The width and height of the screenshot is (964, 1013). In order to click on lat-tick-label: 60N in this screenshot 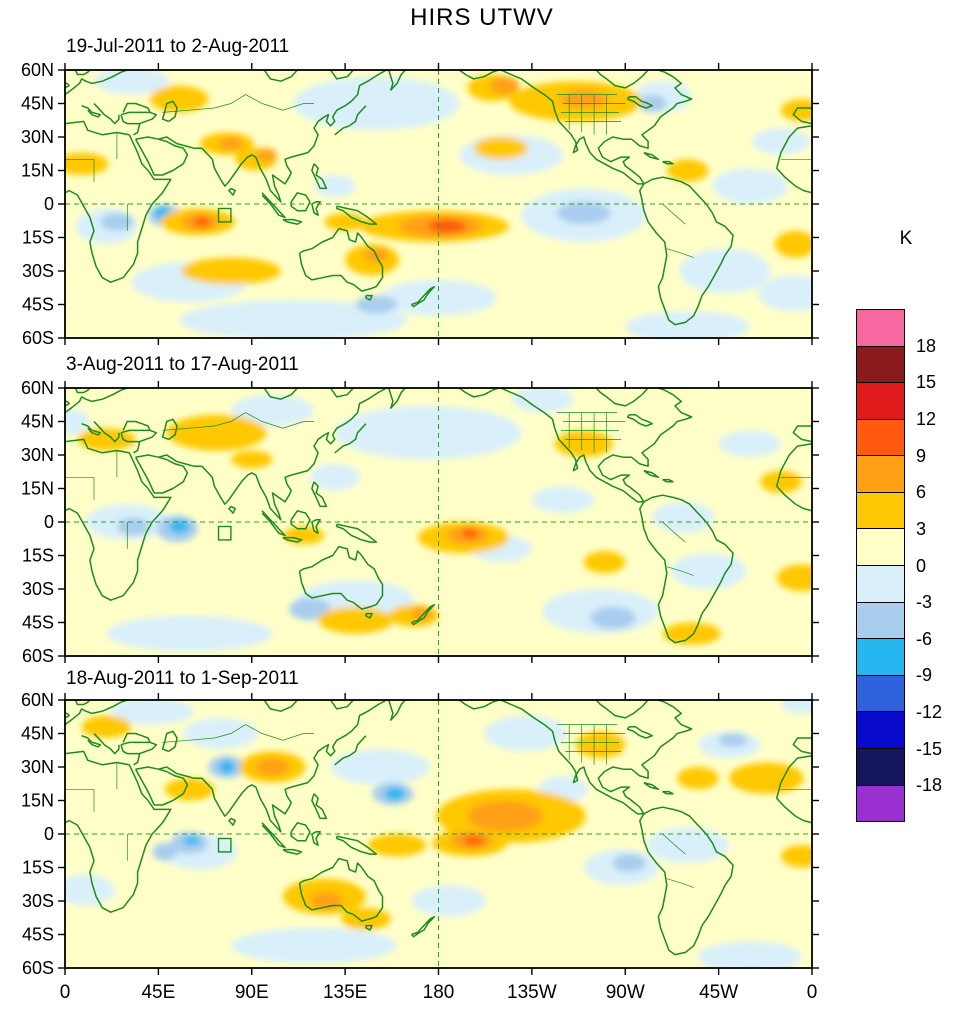, I will do `click(37, 388)`.